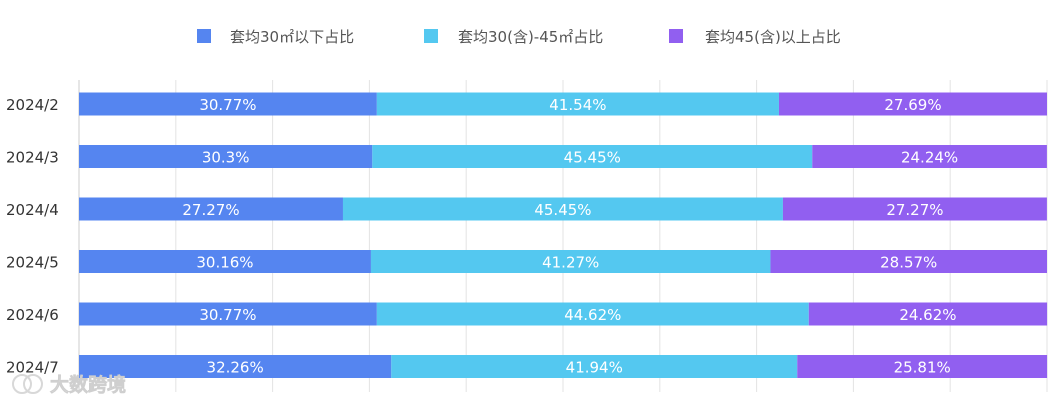 This screenshot has height=405, width=1063. I want to click on data-label: 32.26%, so click(235, 368).